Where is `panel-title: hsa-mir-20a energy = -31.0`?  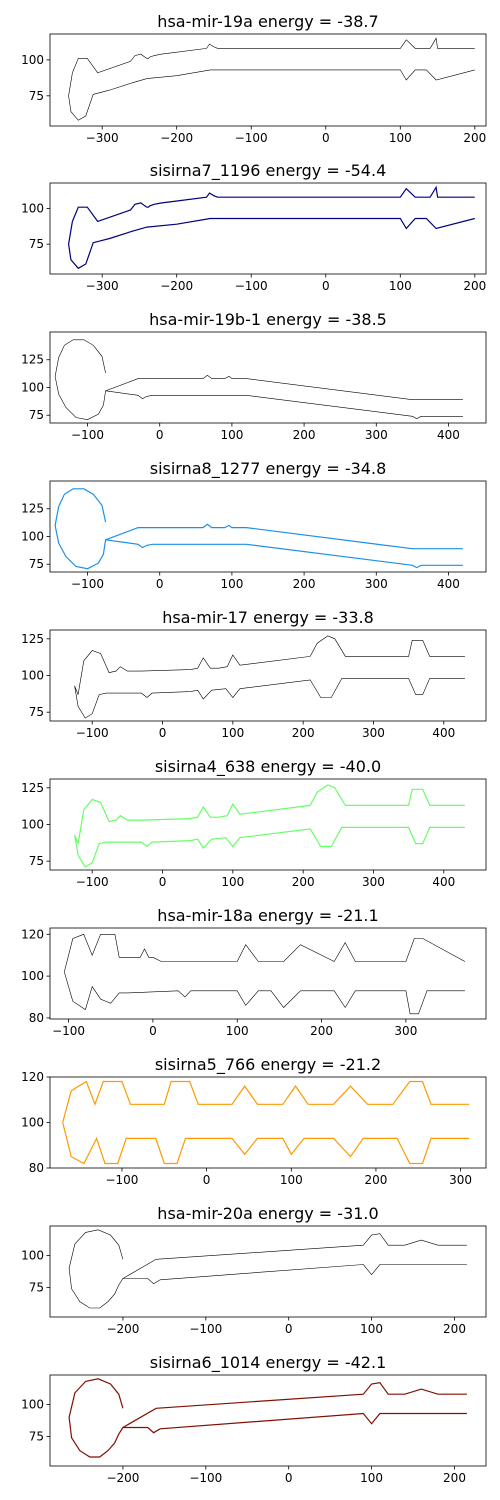 panel-title: hsa-mir-20a energy = -31.0 is located at coordinates (267, 1213).